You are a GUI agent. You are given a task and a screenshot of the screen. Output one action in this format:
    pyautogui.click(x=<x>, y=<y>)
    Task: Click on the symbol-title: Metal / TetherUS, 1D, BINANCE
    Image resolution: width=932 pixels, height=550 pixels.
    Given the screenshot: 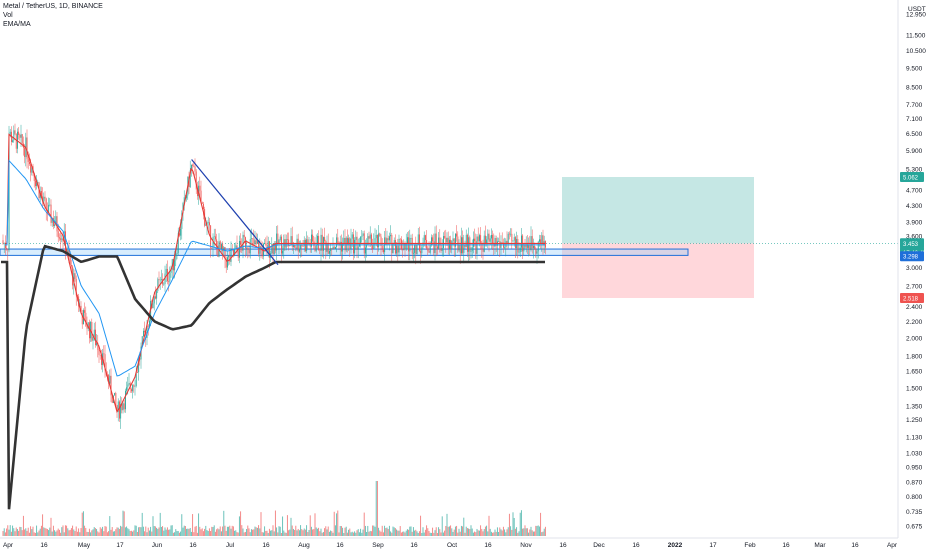 What is the action you would take?
    pyautogui.click(x=53, y=6)
    